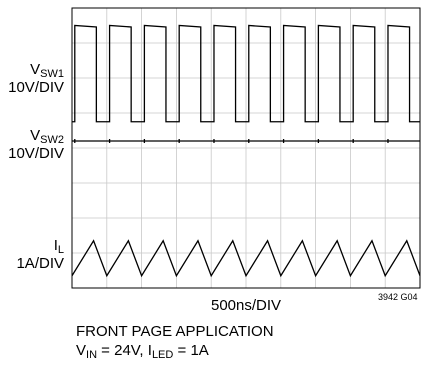  Describe the element at coordinates (36, 87) in the screenshot. I see `vsw1-scale: 10V/DIV` at that location.